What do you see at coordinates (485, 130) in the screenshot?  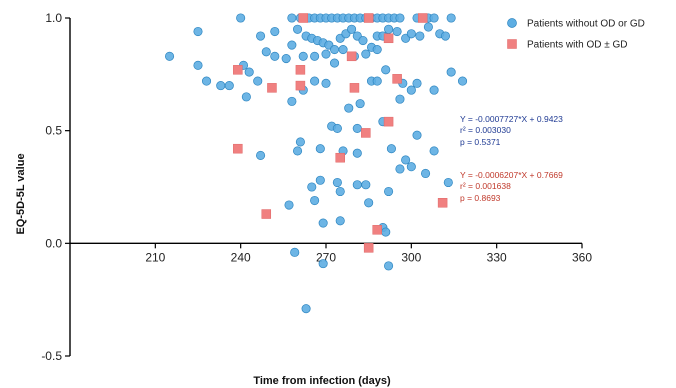 I see `regression-r-squared: r² = 0.003030` at bounding box center [485, 130].